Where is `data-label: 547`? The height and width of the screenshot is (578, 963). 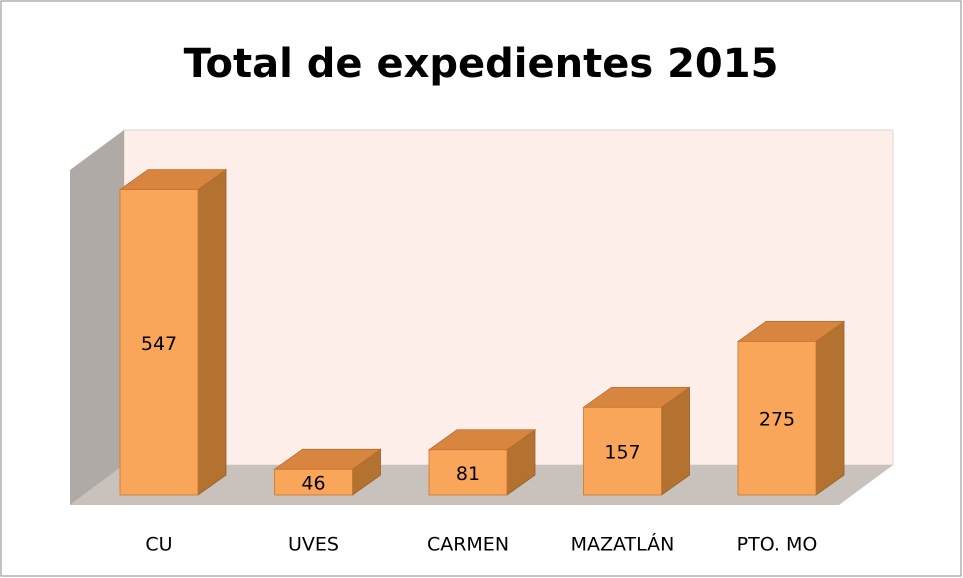 data-label: 547 is located at coordinates (159, 344).